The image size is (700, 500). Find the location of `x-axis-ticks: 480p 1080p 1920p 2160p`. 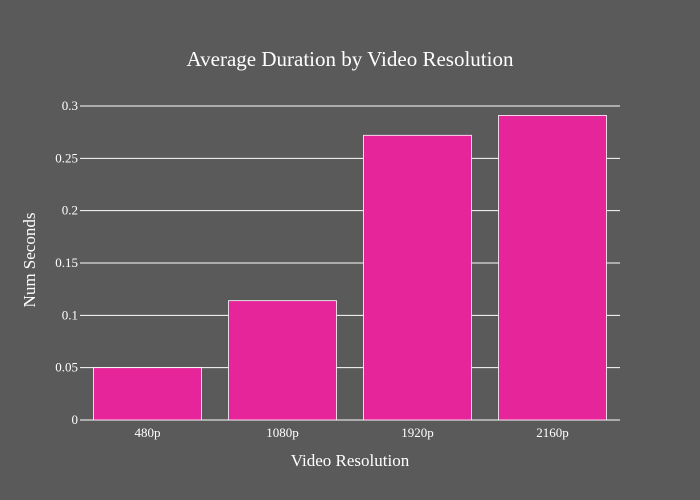

x-axis-ticks: 480p 1080p 1920p 2160p is located at coordinates (352, 432).